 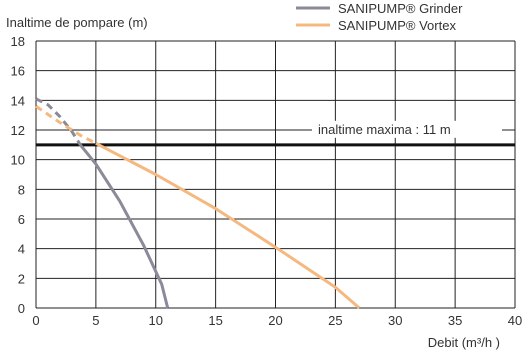 I want to click on y-tick-label: 6, so click(x=21, y=219).